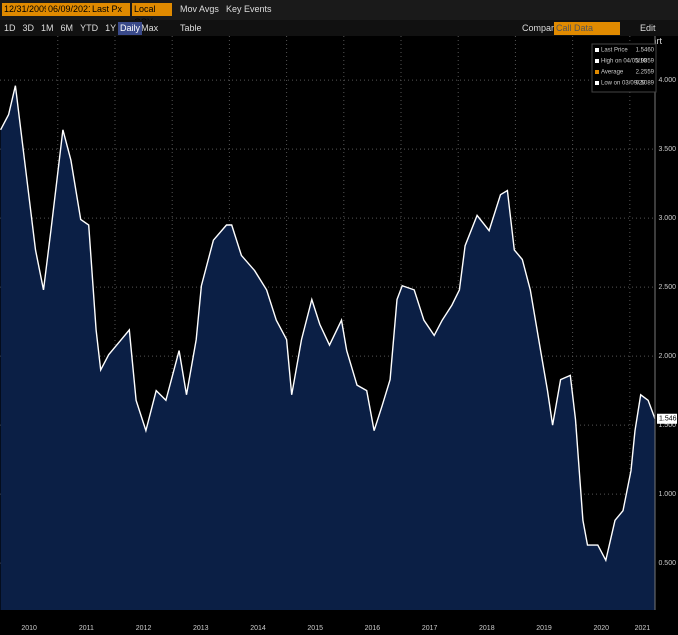  Describe the element at coordinates (645, 51) in the screenshot. I see `legend-value: 1.5460` at that location.